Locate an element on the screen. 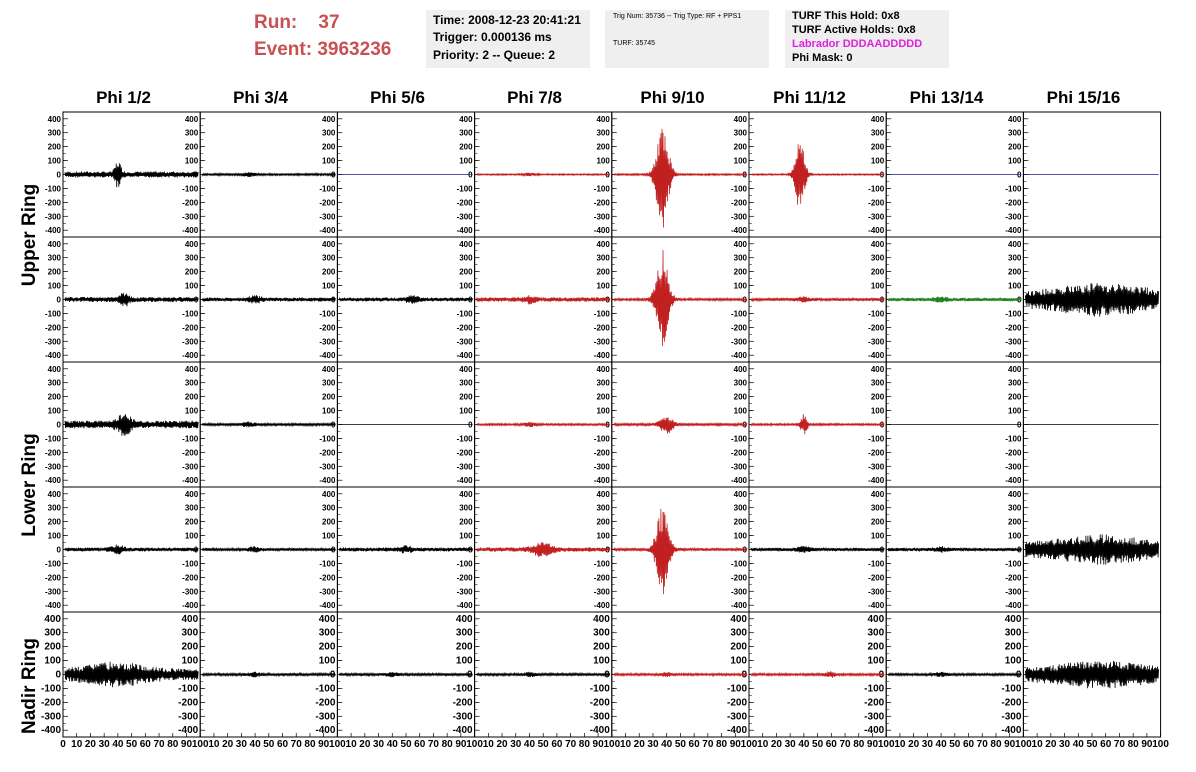  phi-mask-text: Phi Mask: 0 is located at coordinates (822, 58).